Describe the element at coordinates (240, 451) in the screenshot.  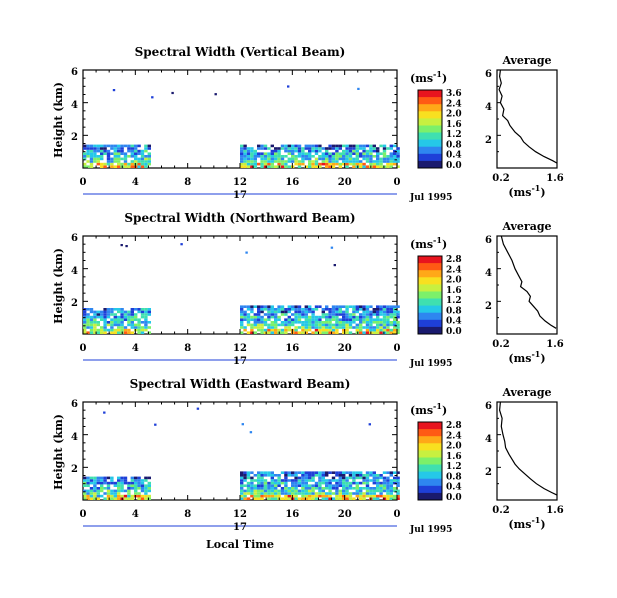
I see `y-axis-ticks` at that location.